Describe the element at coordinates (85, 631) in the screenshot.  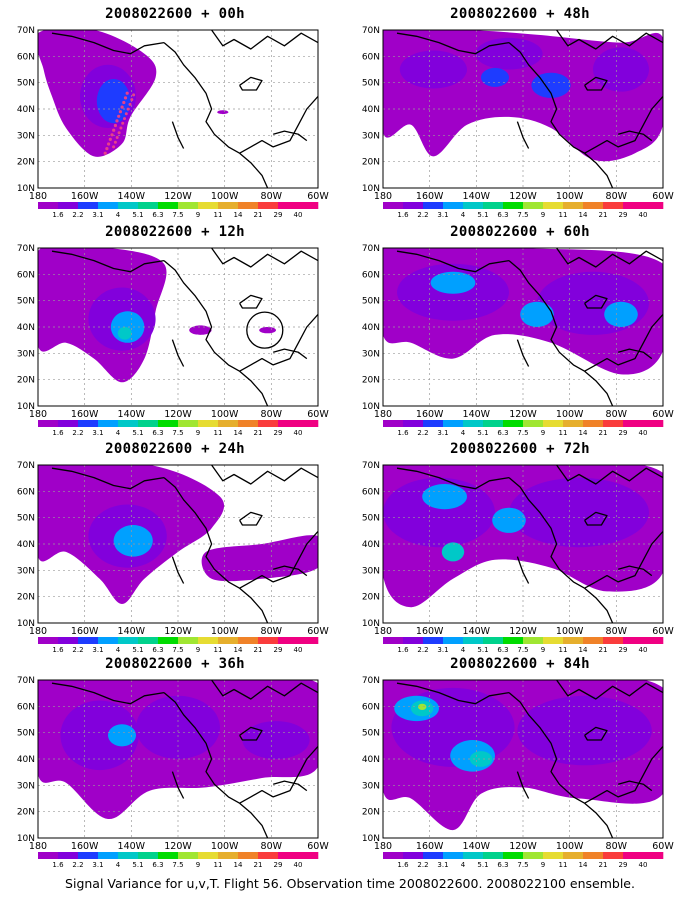
I see `lon-tick-label: 160W` at that location.